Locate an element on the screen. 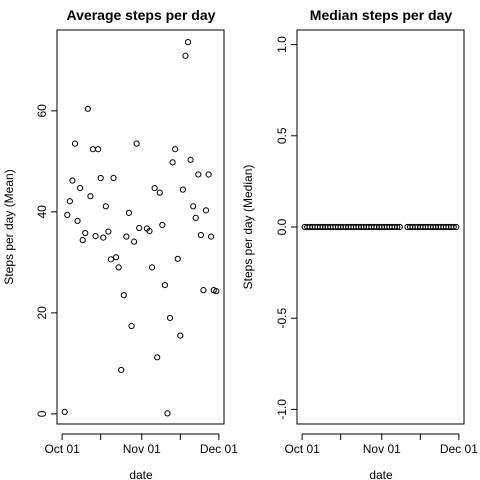 This screenshot has width=480, height=480. median-data-points is located at coordinates (380, 227).